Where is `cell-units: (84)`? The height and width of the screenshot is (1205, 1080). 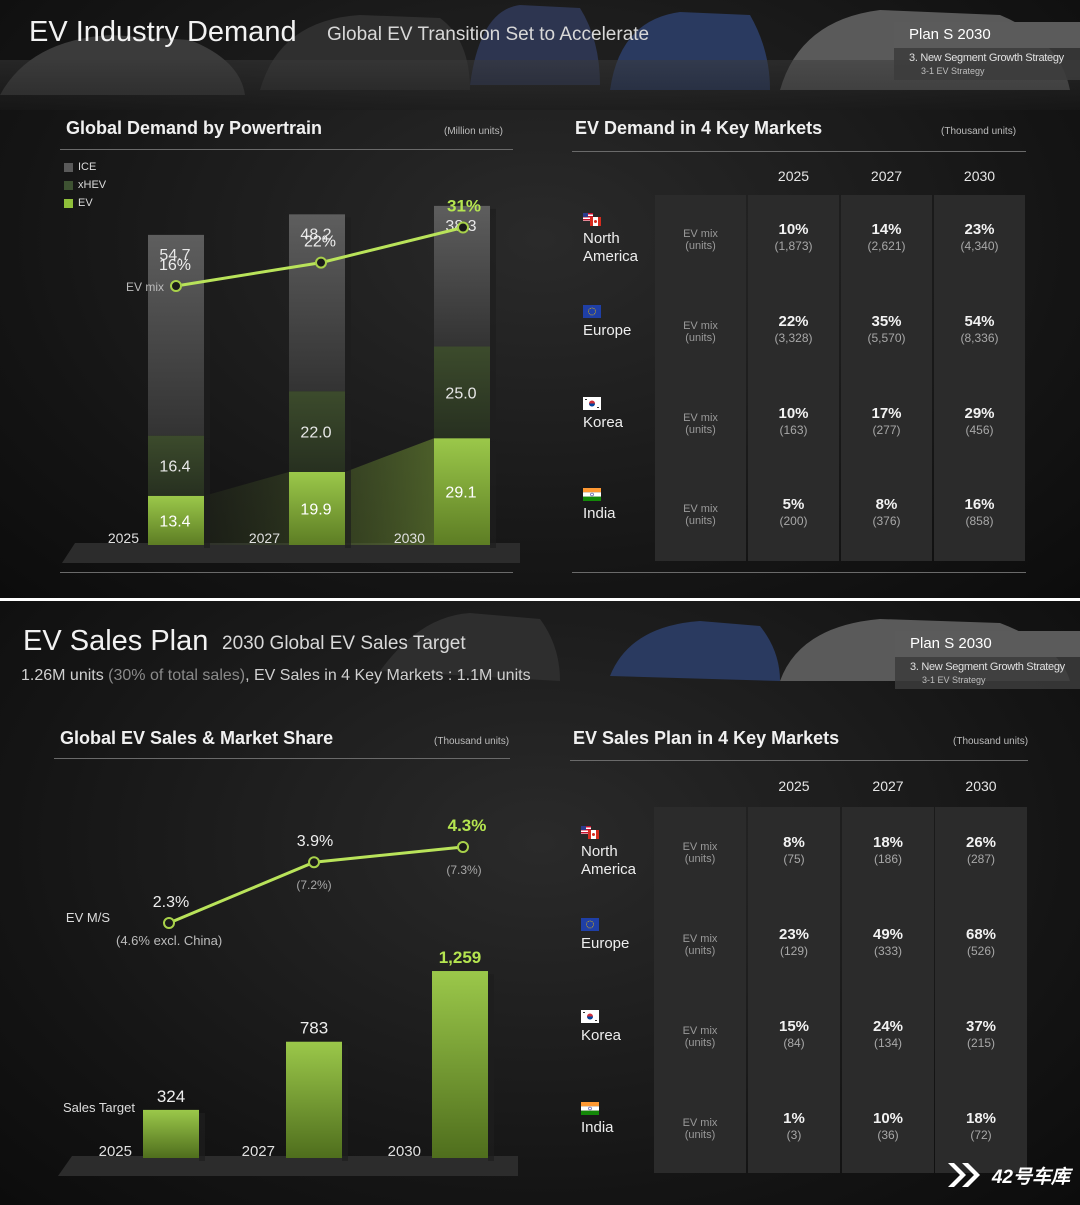
cell-units: (84) is located at coordinates (794, 1043).